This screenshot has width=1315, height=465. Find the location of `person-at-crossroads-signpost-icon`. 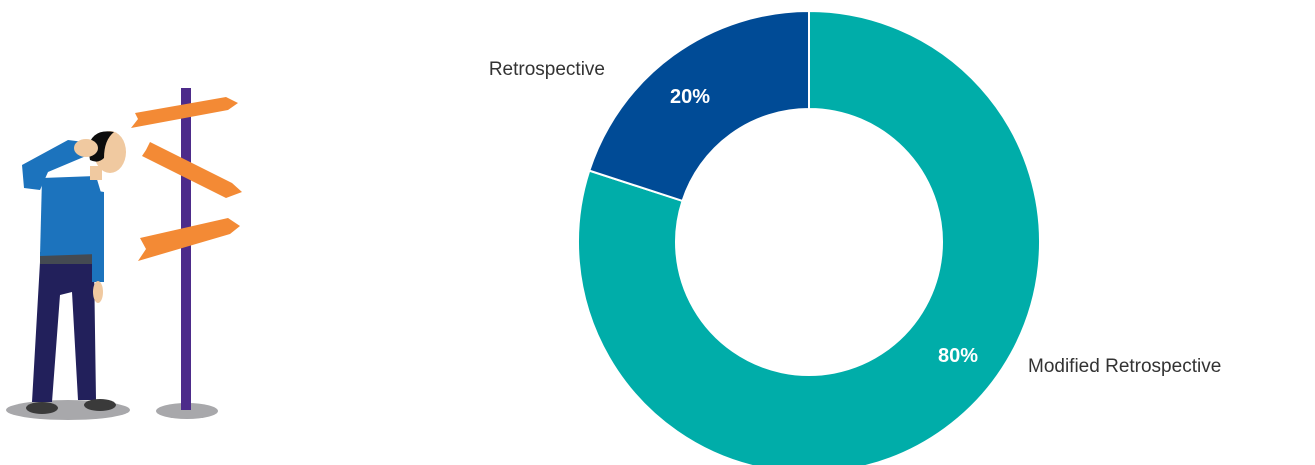

person-at-crossroads-signpost-icon is located at coordinates (124, 254).